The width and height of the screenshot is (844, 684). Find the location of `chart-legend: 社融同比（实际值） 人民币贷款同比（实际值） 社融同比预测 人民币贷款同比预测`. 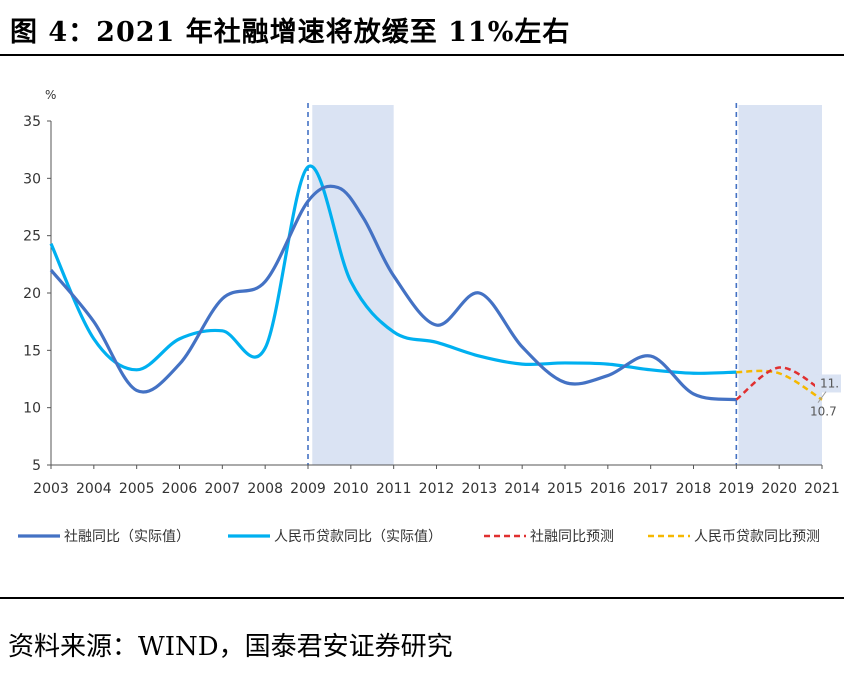

chart-legend: 社融同比（实际值） 人民币贷款同比（实际值） 社融同比预测 人民币贷款同比预测 is located at coordinates (419, 537).